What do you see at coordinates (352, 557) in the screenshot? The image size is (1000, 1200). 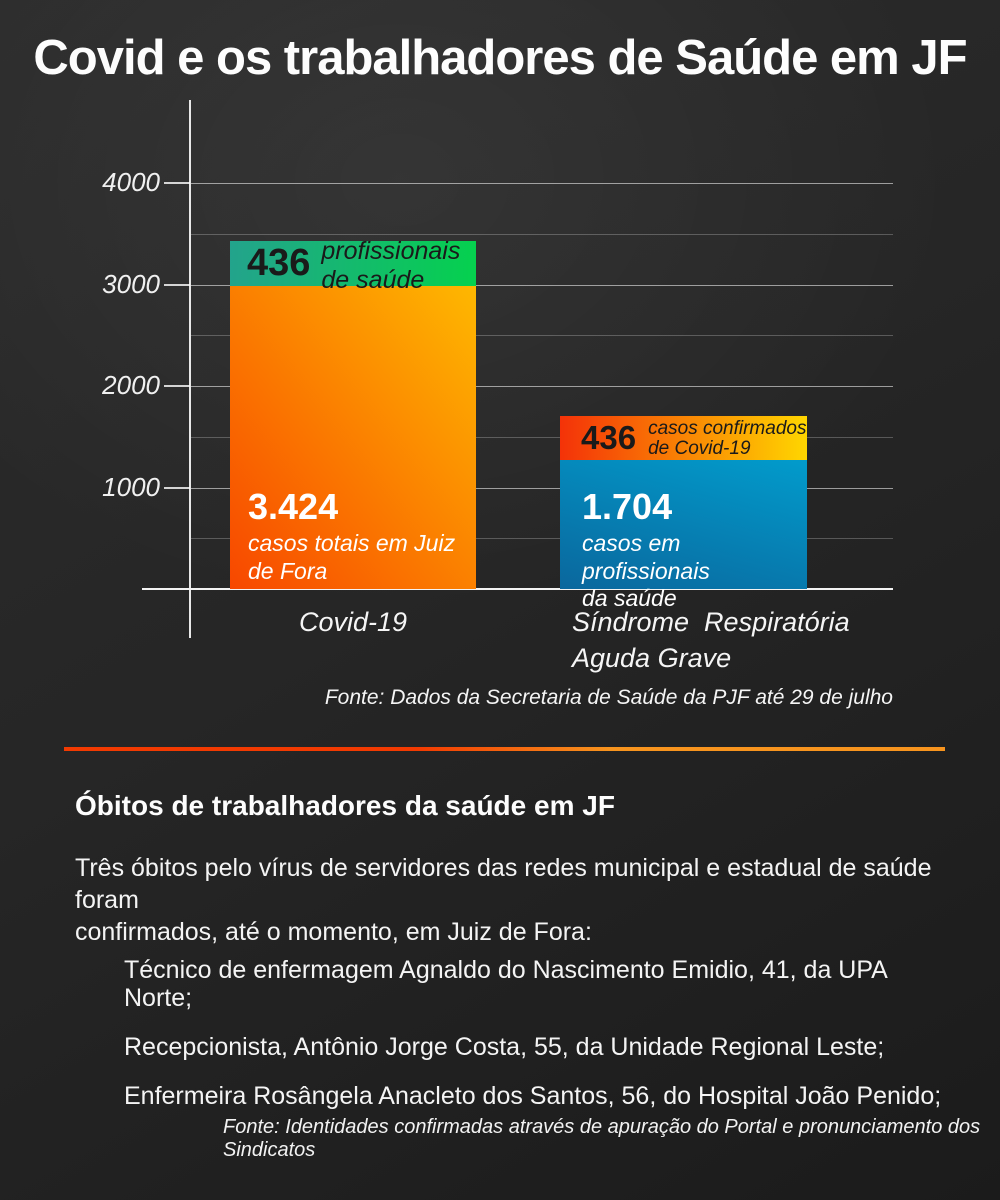 I see `bar-total-caption: casos totais em Juiz de Fora` at bounding box center [352, 557].